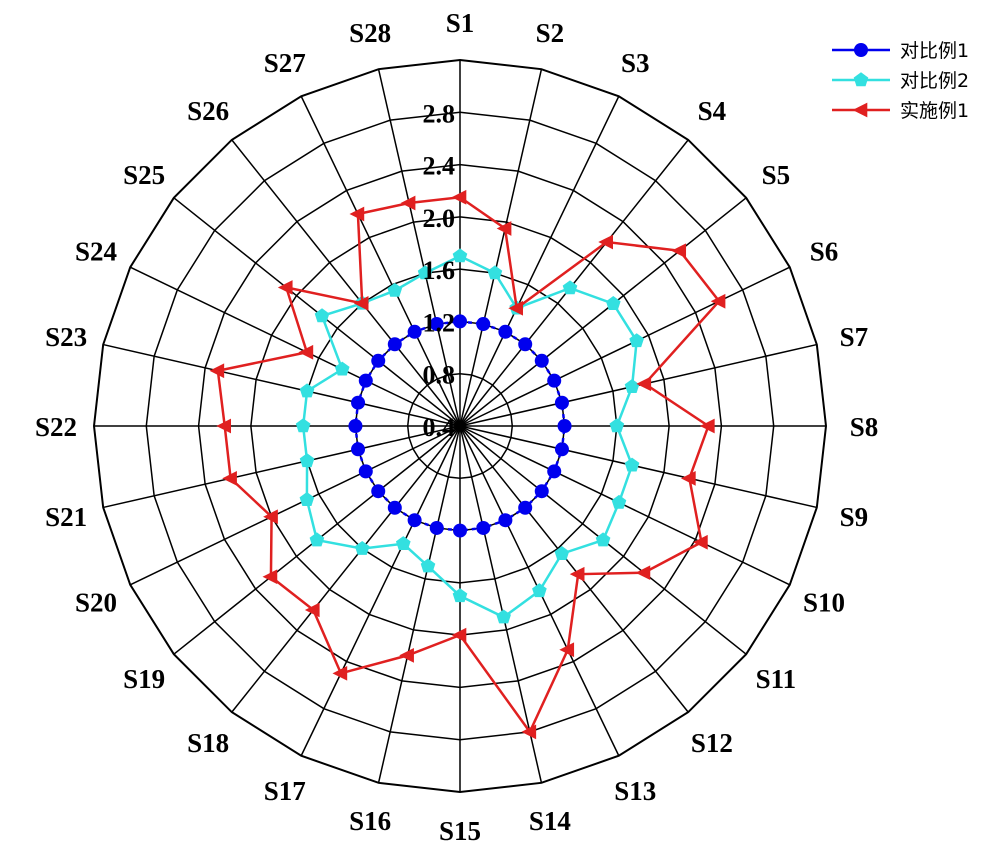 The height and width of the screenshot is (868, 1000). I want to click on legend-label: 实施例1, so click(934, 111).